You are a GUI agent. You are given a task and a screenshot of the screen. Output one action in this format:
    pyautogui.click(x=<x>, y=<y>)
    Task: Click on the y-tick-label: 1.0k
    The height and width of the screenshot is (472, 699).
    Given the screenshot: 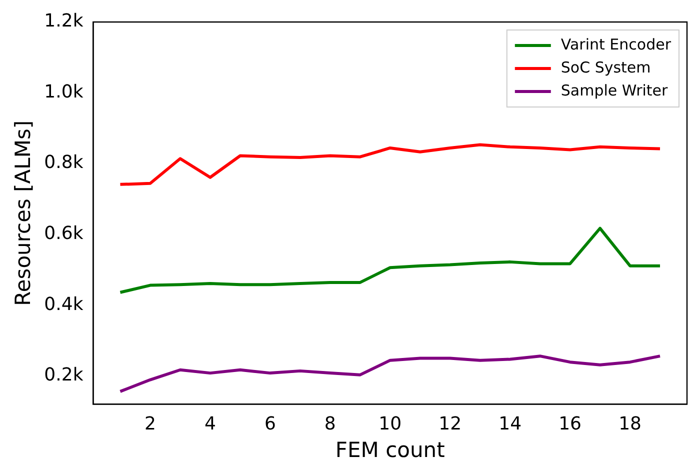 What is the action you would take?
    pyautogui.click(x=64, y=91)
    